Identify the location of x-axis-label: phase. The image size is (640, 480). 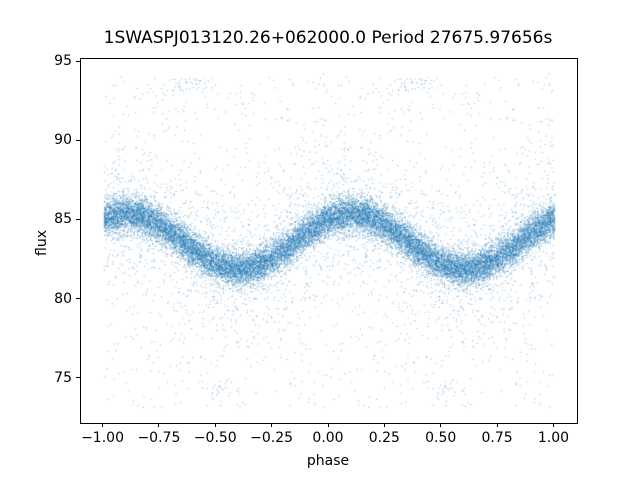
(328, 461).